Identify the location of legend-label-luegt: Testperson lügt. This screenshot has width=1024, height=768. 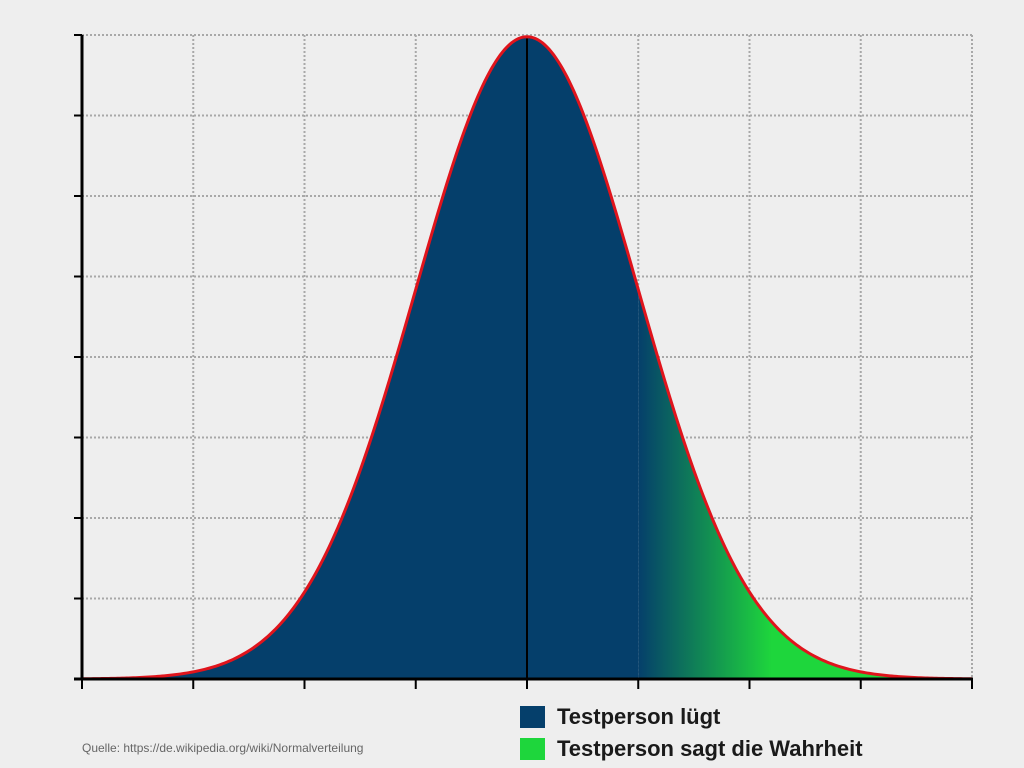
(639, 716).